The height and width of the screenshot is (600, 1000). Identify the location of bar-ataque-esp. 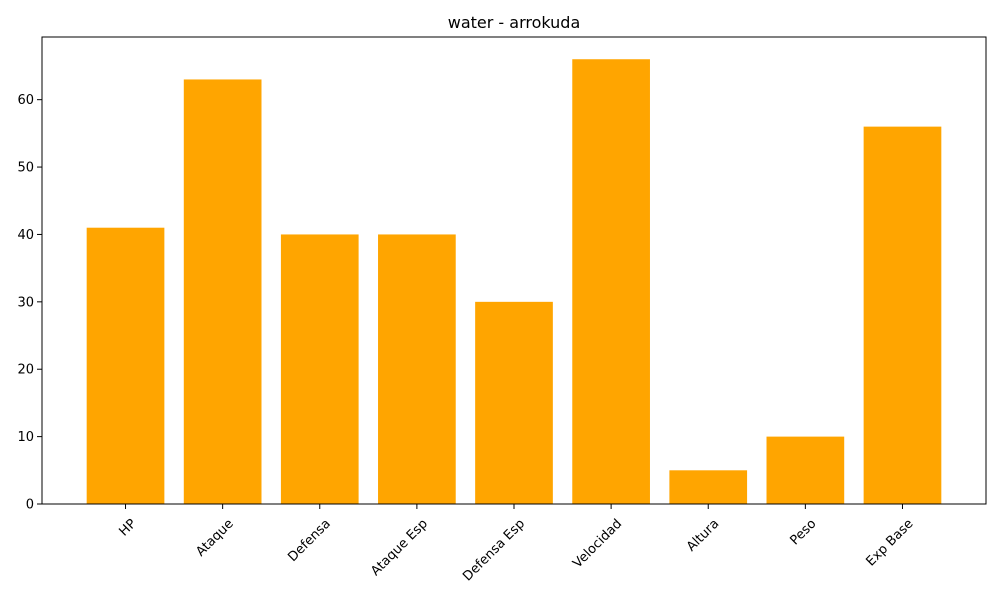
(417, 369).